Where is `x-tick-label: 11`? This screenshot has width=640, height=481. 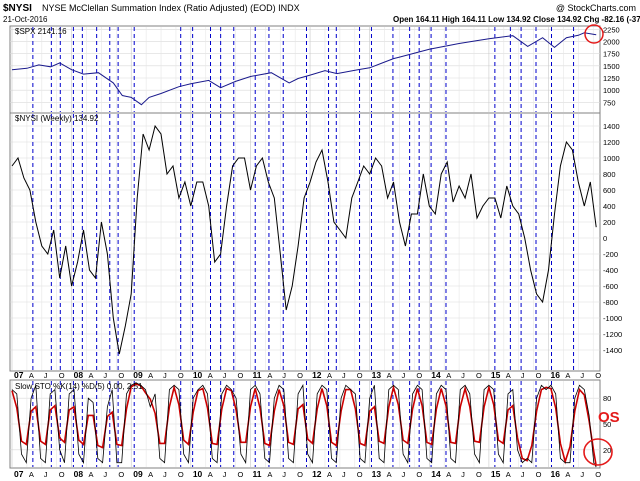 x-tick-label: 11 is located at coordinates (256, 375).